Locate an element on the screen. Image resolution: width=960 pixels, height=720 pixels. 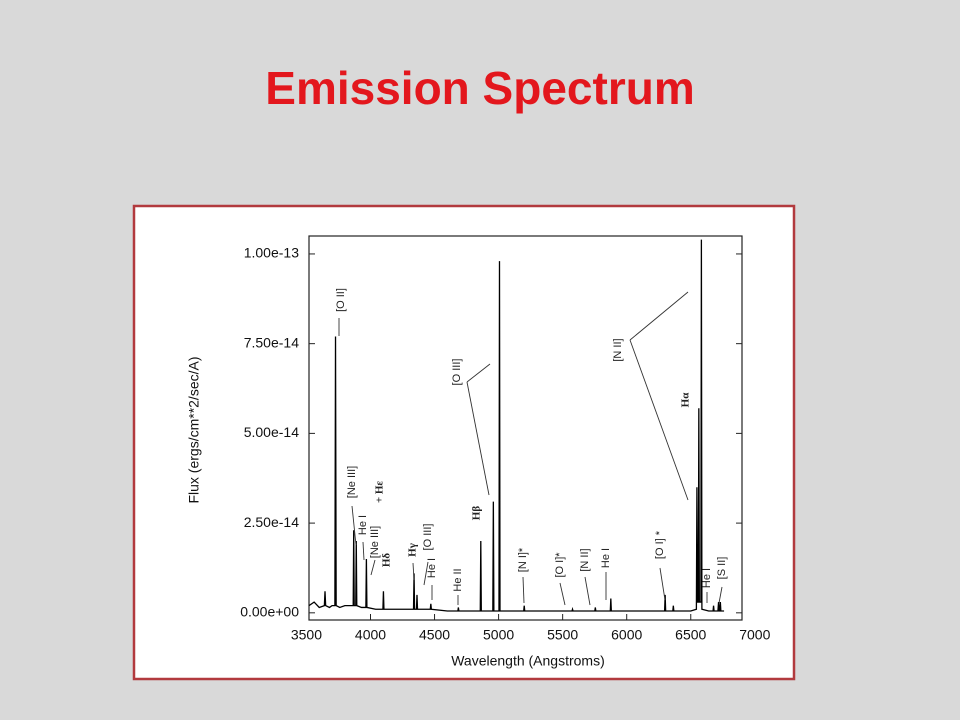
slide-title: Emission Spectrum is located at coordinates (479, 88).